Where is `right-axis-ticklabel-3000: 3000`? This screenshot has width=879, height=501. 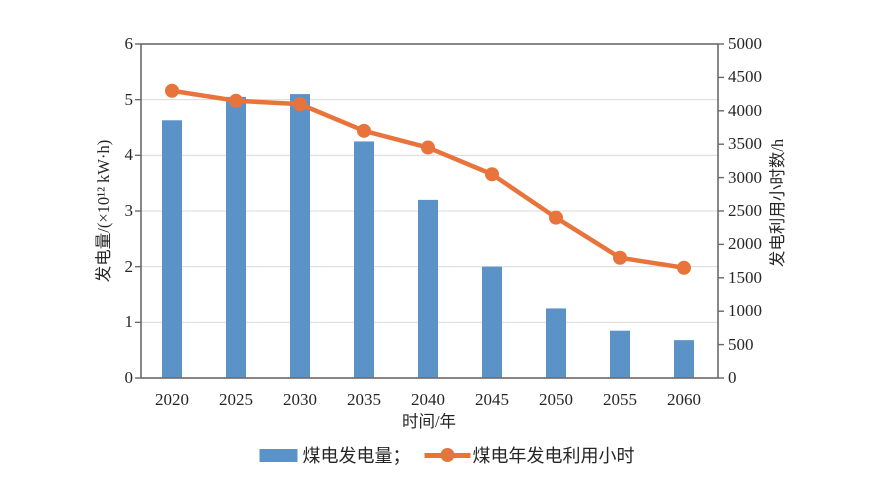 right-axis-ticklabel-3000: 3000 is located at coordinates (745, 177).